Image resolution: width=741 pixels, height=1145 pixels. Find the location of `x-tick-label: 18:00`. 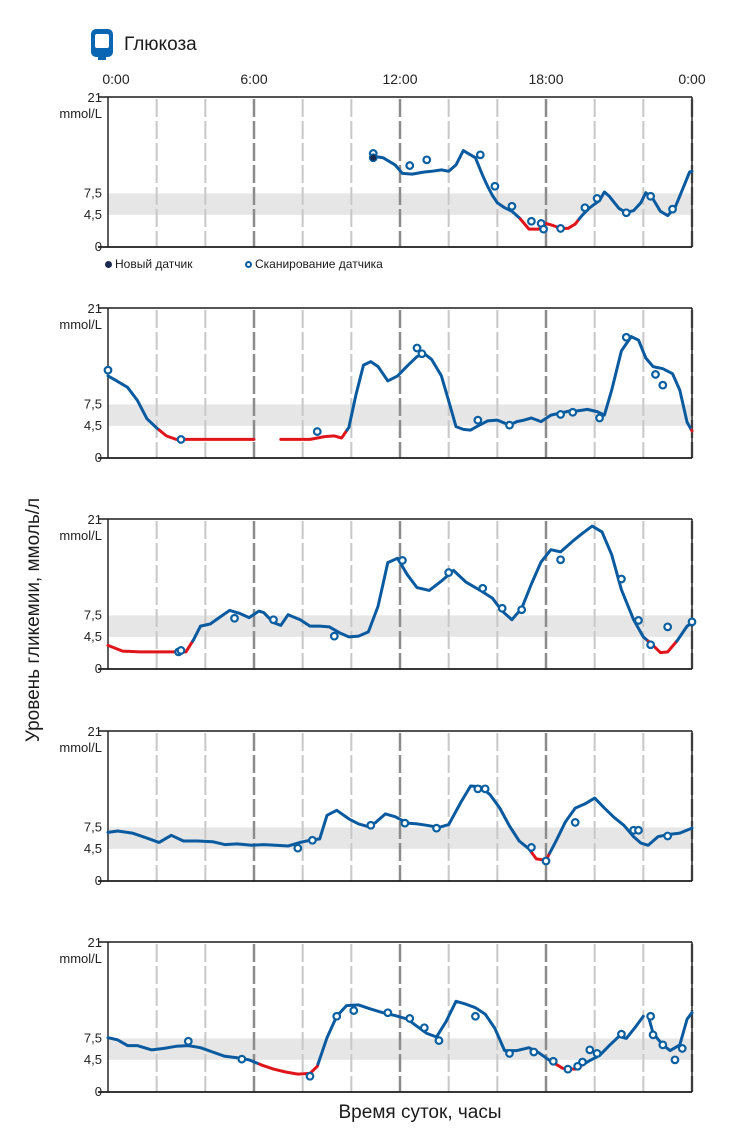

x-tick-label: 18:00 is located at coordinates (545, 79).